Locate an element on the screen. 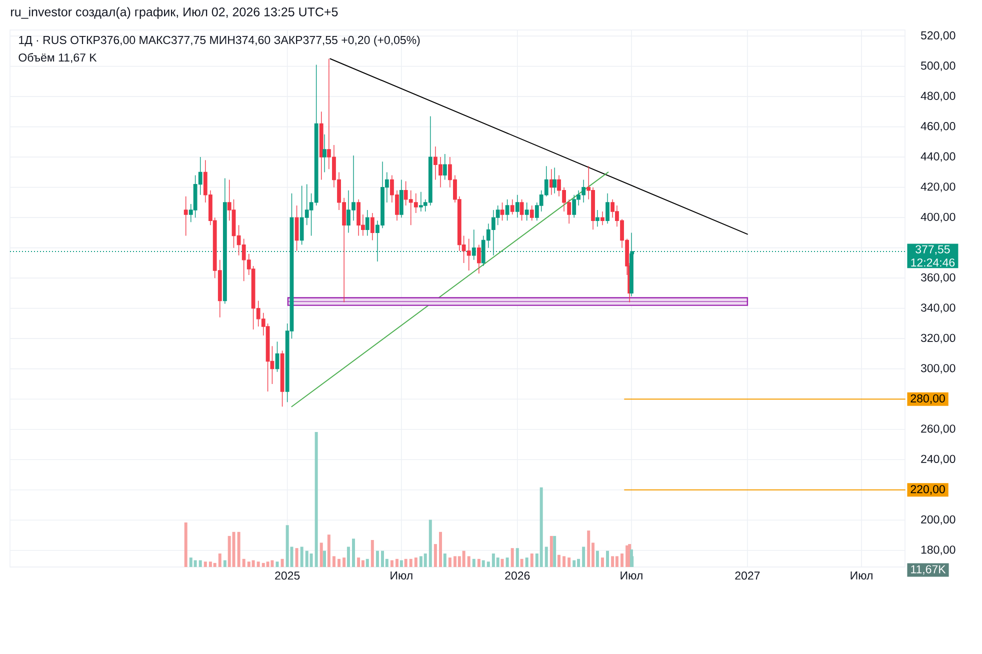 The width and height of the screenshot is (982, 654). y-tick-label: 520,00 is located at coordinates (938, 36).